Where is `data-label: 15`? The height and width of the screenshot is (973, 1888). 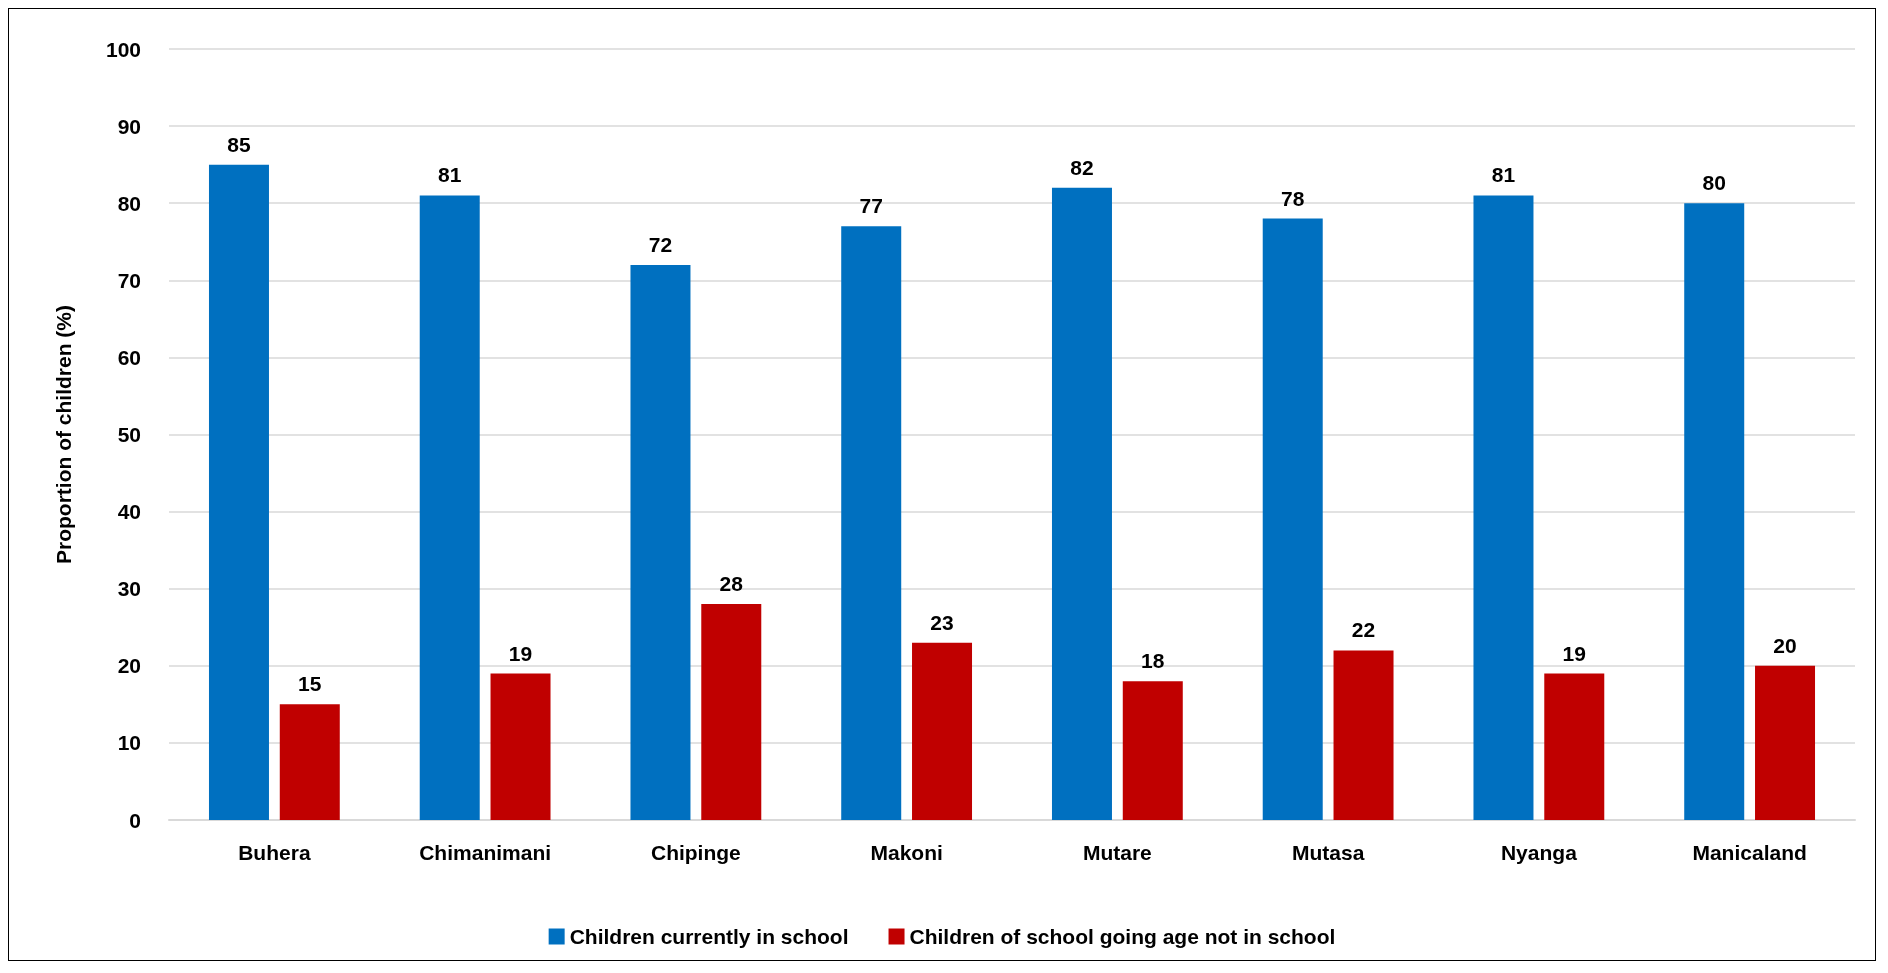
data-label: 15 is located at coordinates (310, 684).